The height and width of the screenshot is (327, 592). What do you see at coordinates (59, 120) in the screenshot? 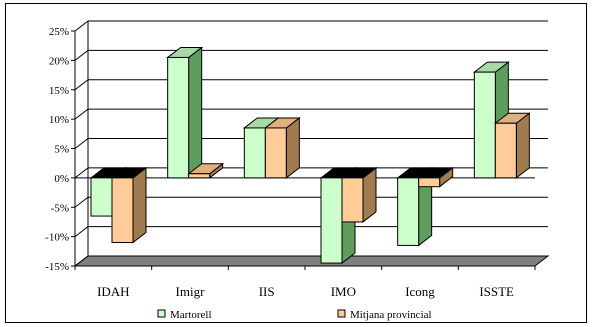
I see `y-tick-label: 10%` at bounding box center [59, 120].